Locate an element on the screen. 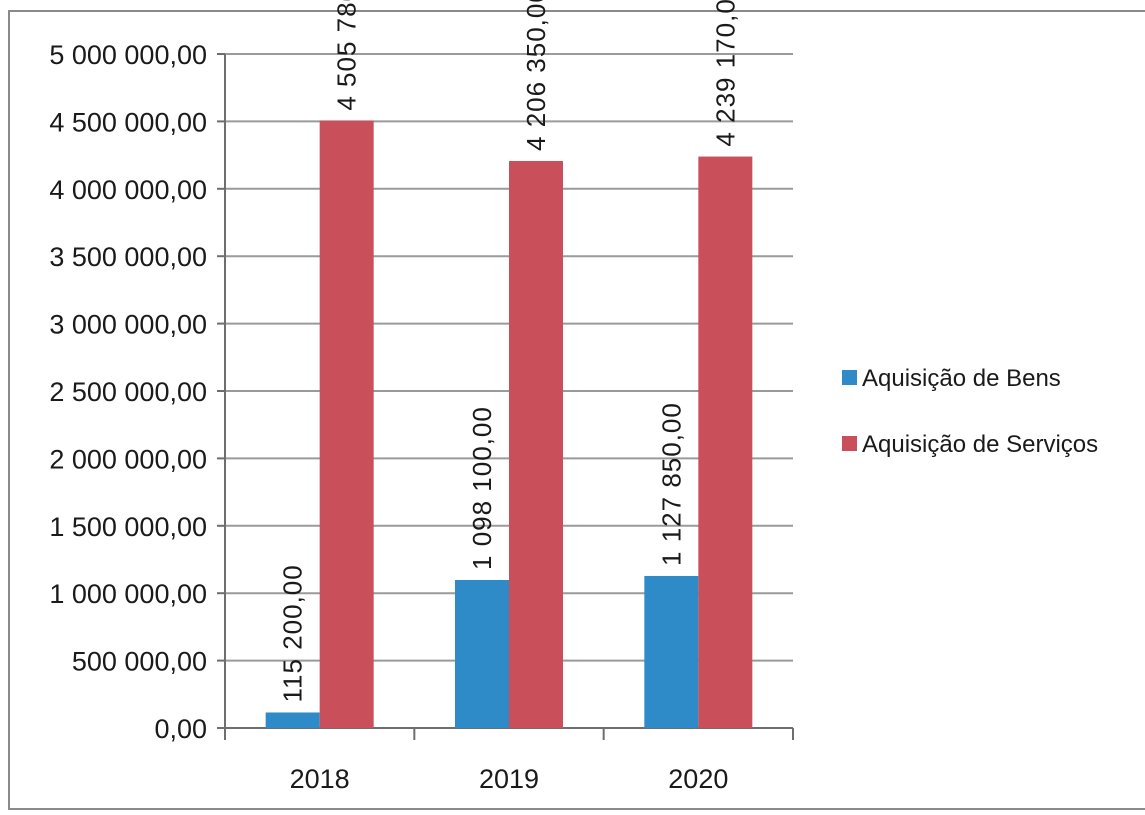  data-label: 1 127 850,00 is located at coordinates (671, 484).